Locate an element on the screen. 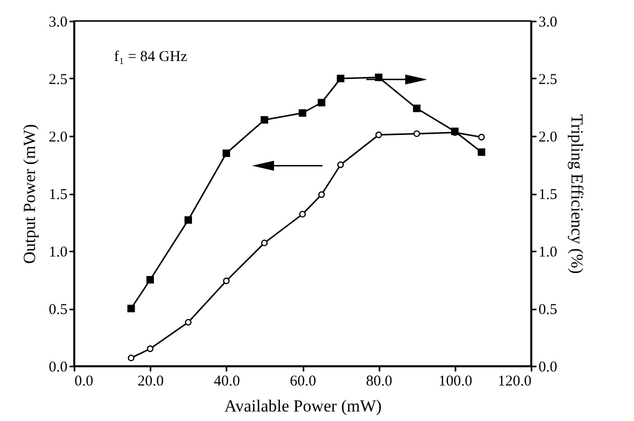 The image size is (634, 421). y-tick-label: 1.5 is located at coordinates (58, 195).